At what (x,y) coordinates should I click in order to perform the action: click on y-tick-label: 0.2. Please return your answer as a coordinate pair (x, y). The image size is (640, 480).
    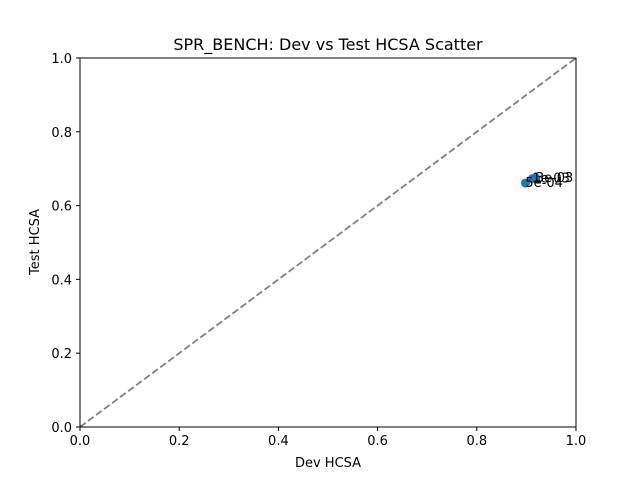
    Looking at the image, I should click on (61, 354).